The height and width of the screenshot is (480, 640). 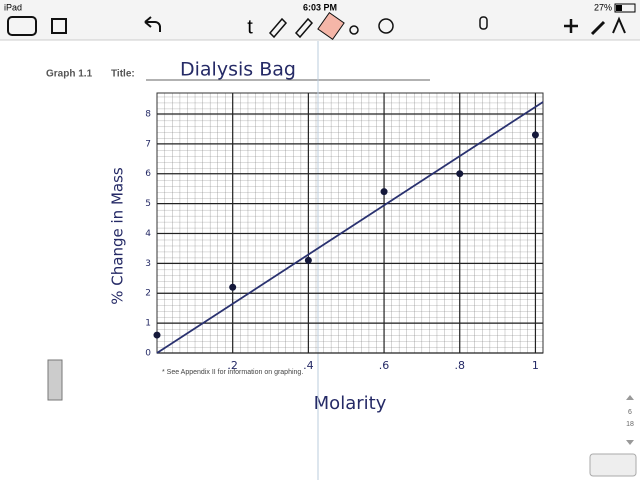 What do you see at coordinates (148, 234) in the screenshot?
I see `y-tick-label: 4` at bounding box center [148, 234].